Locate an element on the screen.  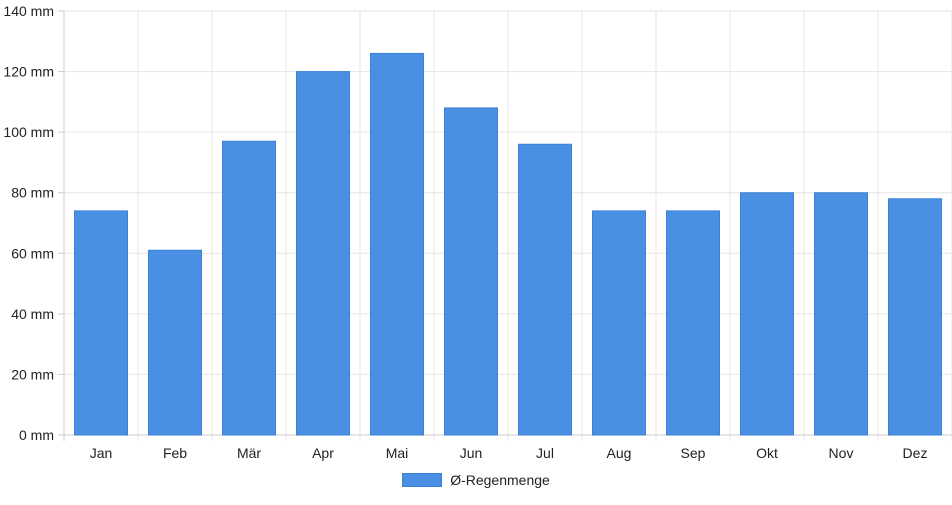
y-tick-label: 0 mm is located at coordinates (36, 435).